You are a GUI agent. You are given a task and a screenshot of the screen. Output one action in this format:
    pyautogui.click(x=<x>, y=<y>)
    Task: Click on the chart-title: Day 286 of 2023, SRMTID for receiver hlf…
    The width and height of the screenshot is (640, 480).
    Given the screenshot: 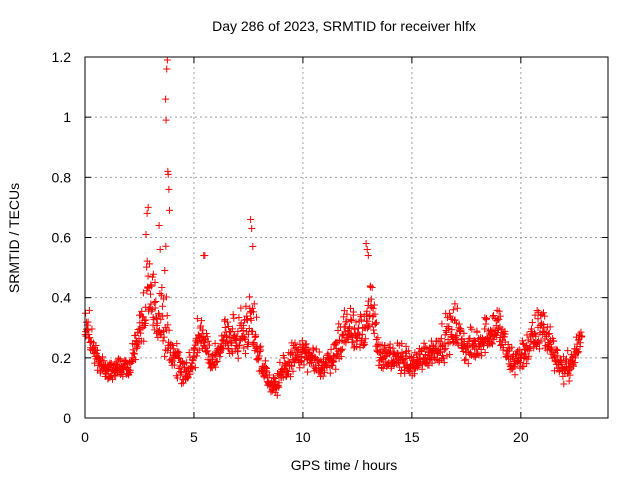 What is the action you would take?
    pyautogui.click(x=344, y=26)
    